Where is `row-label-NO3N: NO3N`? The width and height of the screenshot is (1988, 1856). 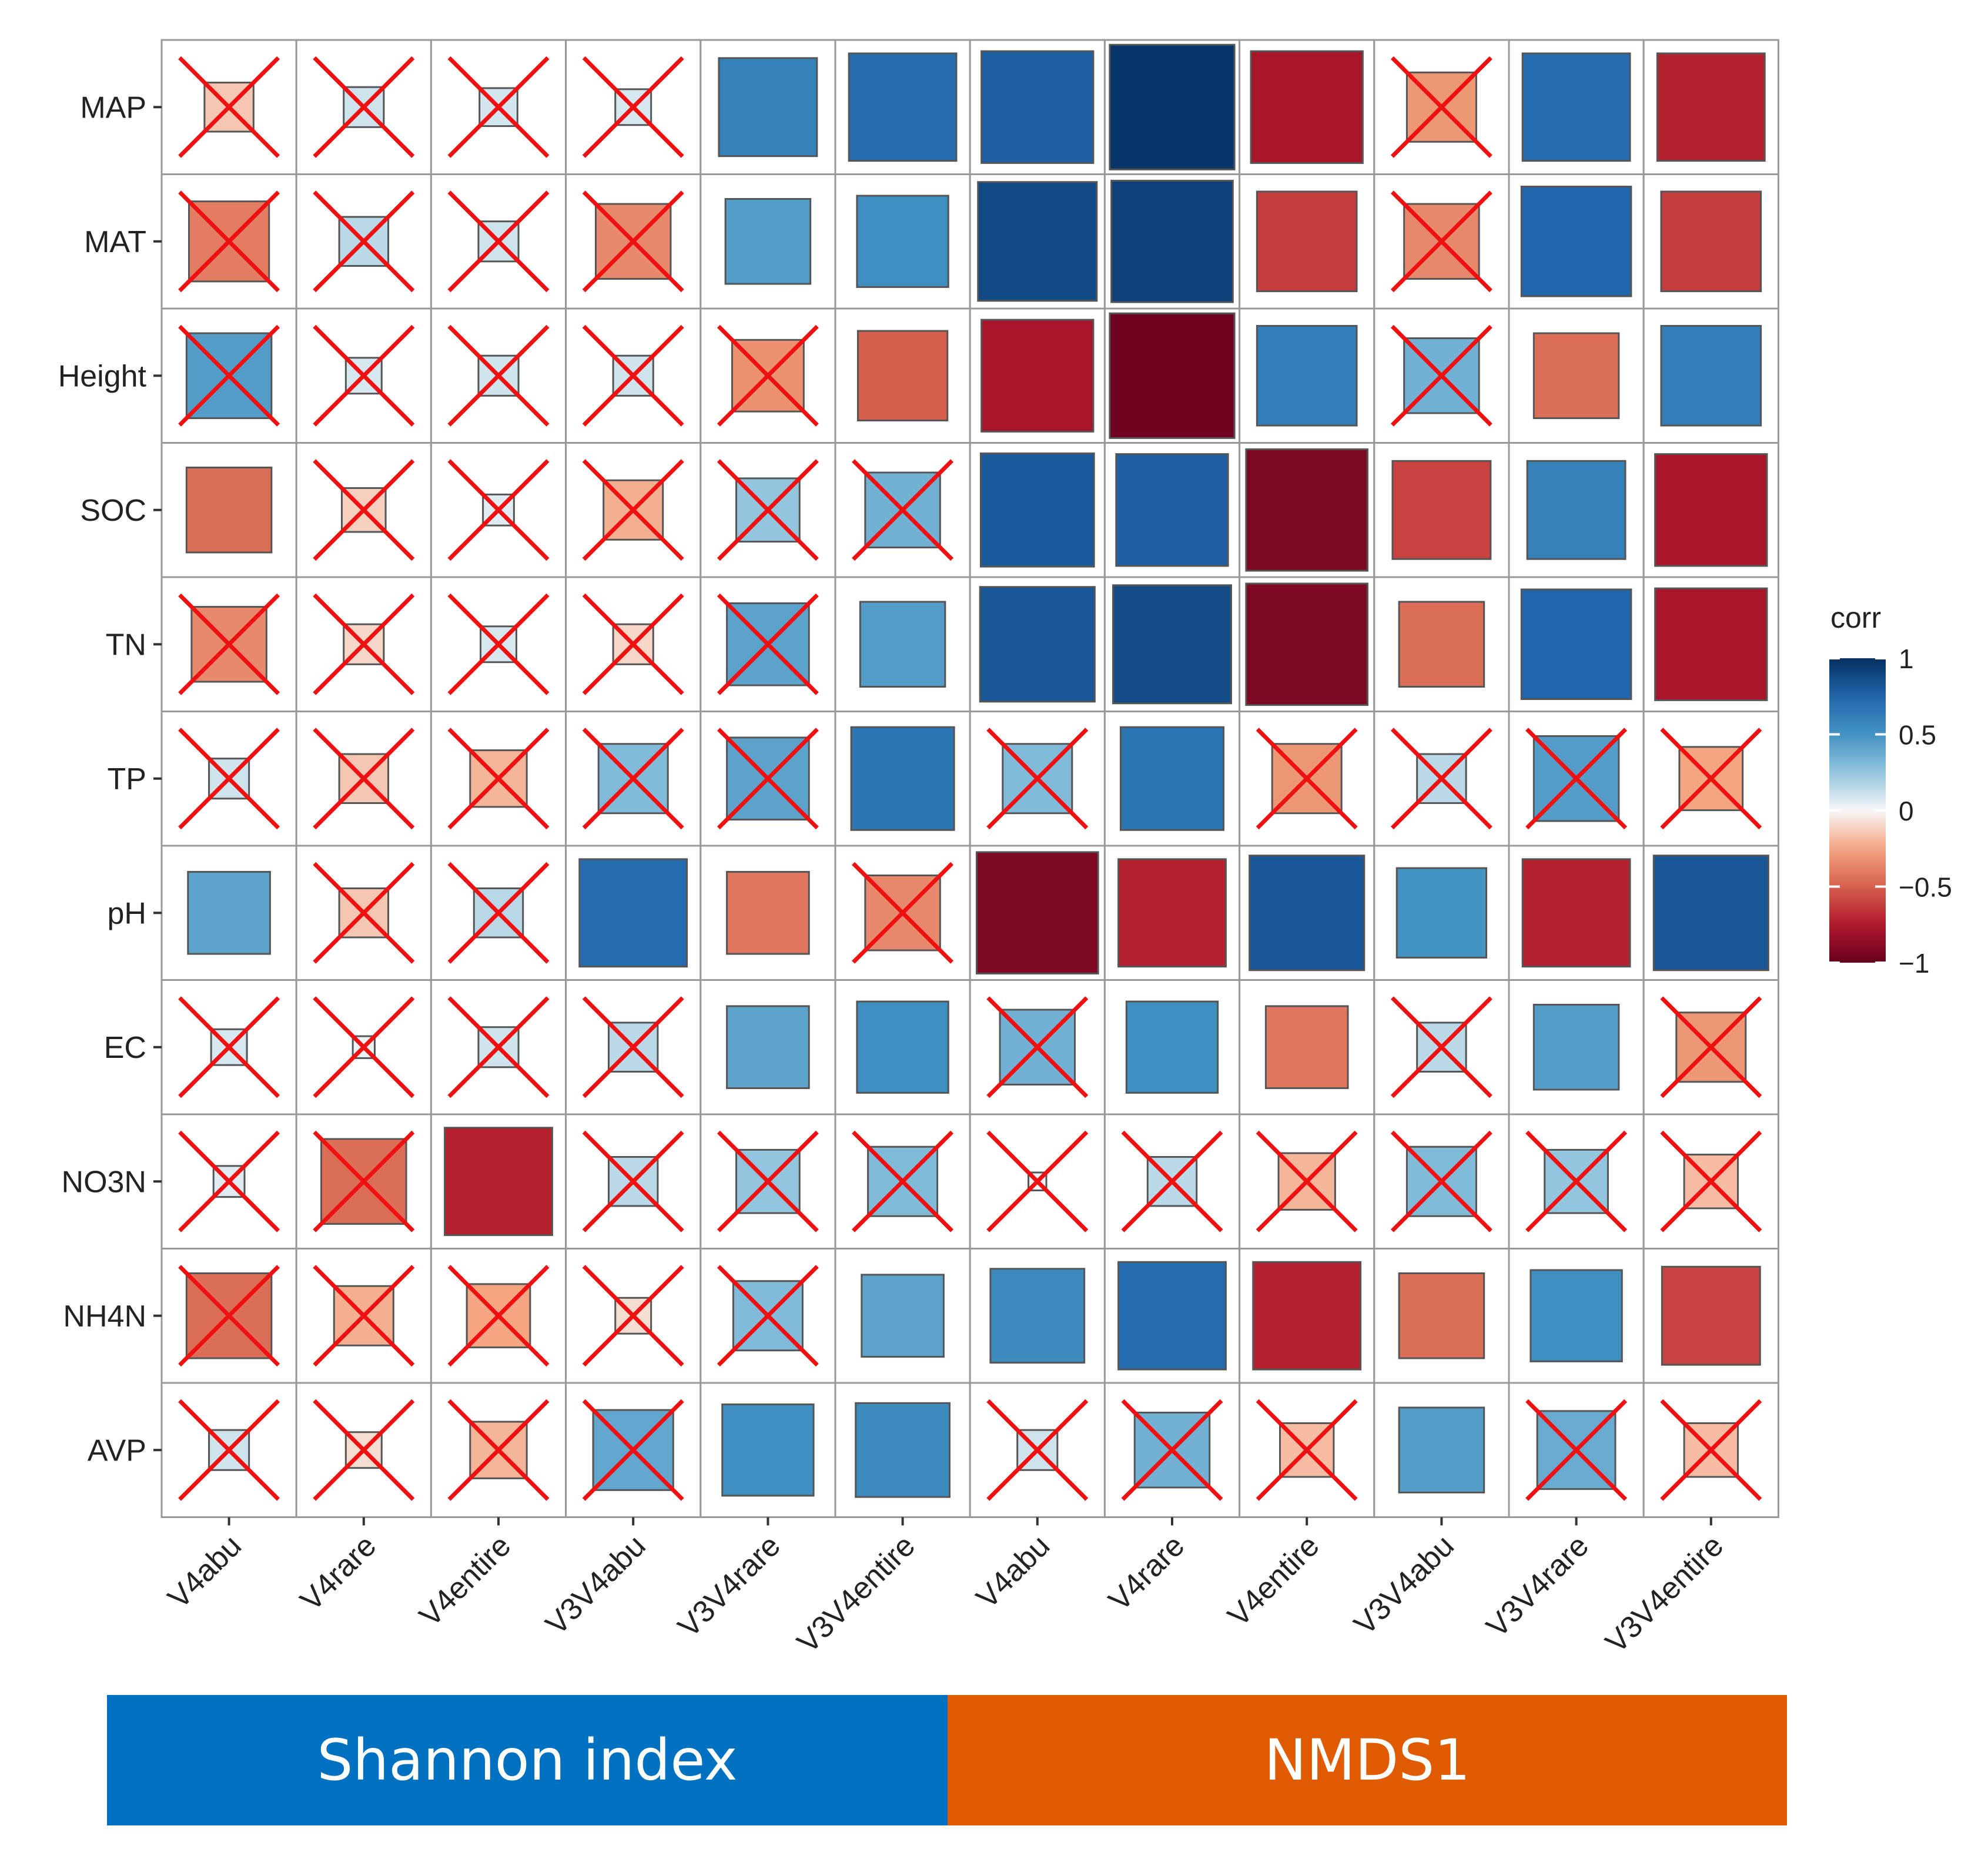
row-label-NO3N: NO3N is located at coordinates (104, 1182).